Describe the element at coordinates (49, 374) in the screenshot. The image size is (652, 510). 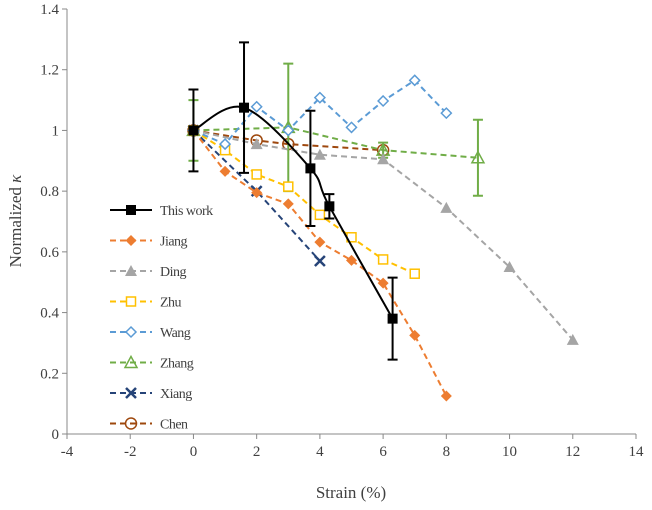
I see `y-tick-label: 0.2` at that location.